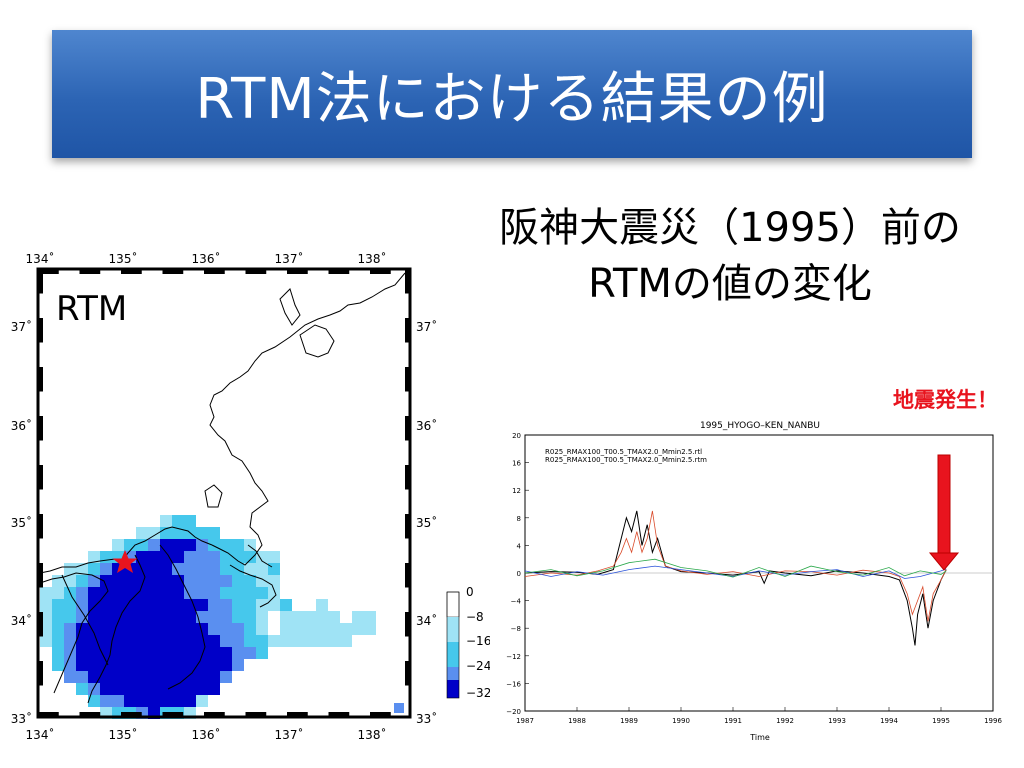 The height and width of the screenshot is (768, 1024). What do you see at coordinates (516, 464) in the screenshot?
I see `y-tick-label: 16` at bounding box center [516, 464].